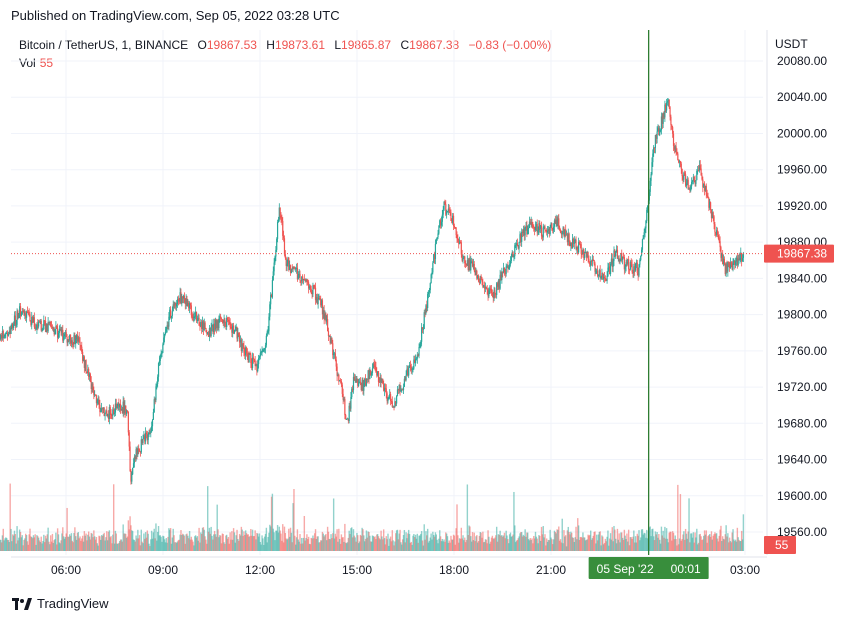 Image resolution: width=850 pixels, height=622 pixels. Describe the element at coordinates (27, 63) in the screenshot. I see `volume-label: Vol` at that location.